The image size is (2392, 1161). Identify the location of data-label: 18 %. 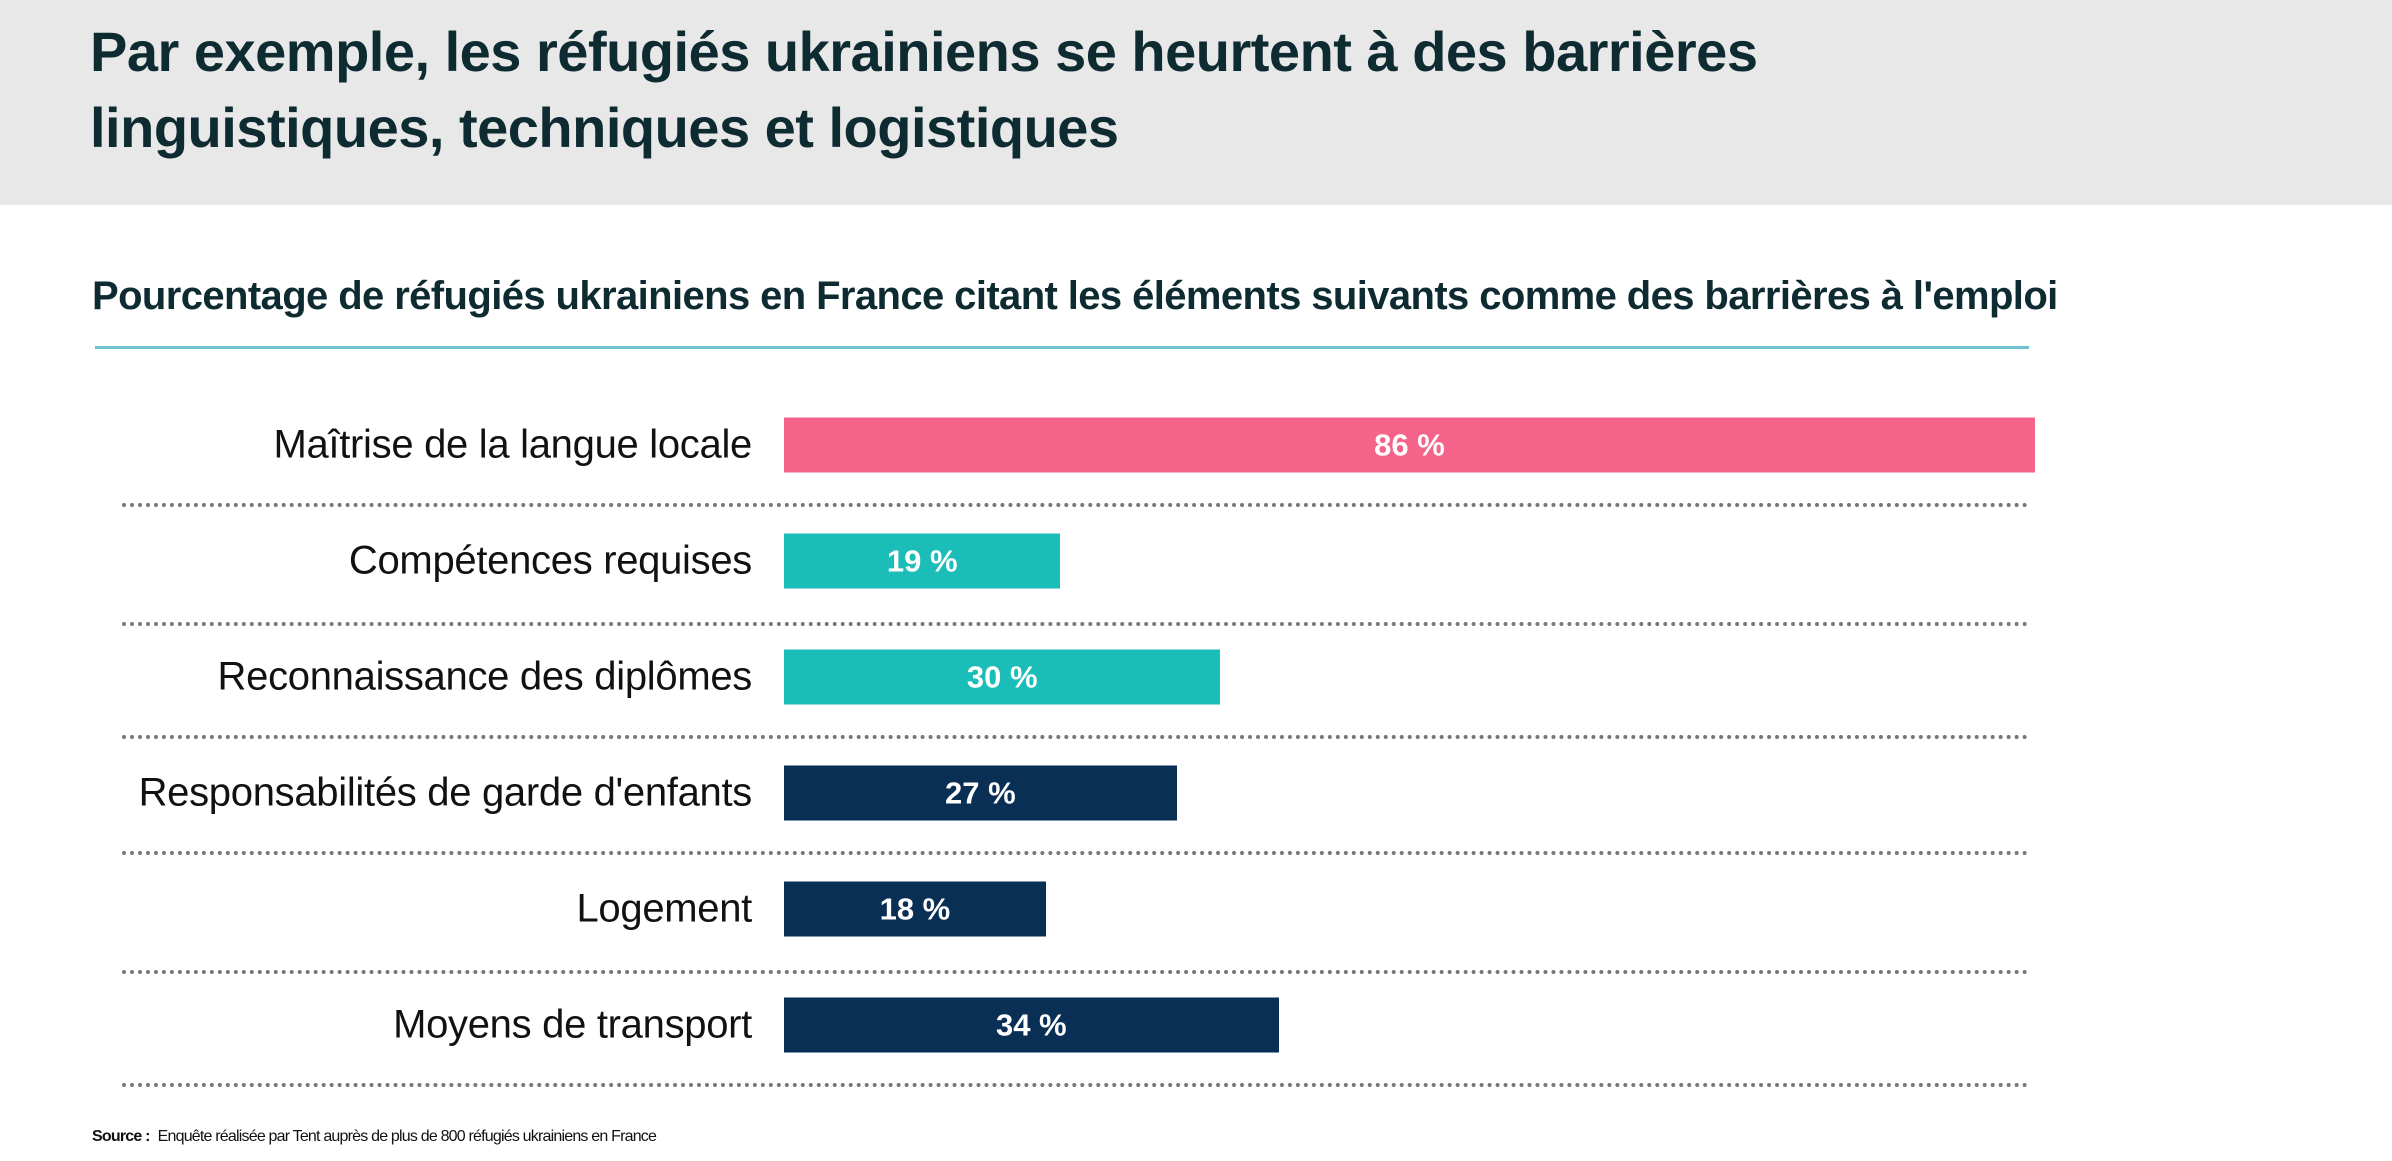
(915, 908).